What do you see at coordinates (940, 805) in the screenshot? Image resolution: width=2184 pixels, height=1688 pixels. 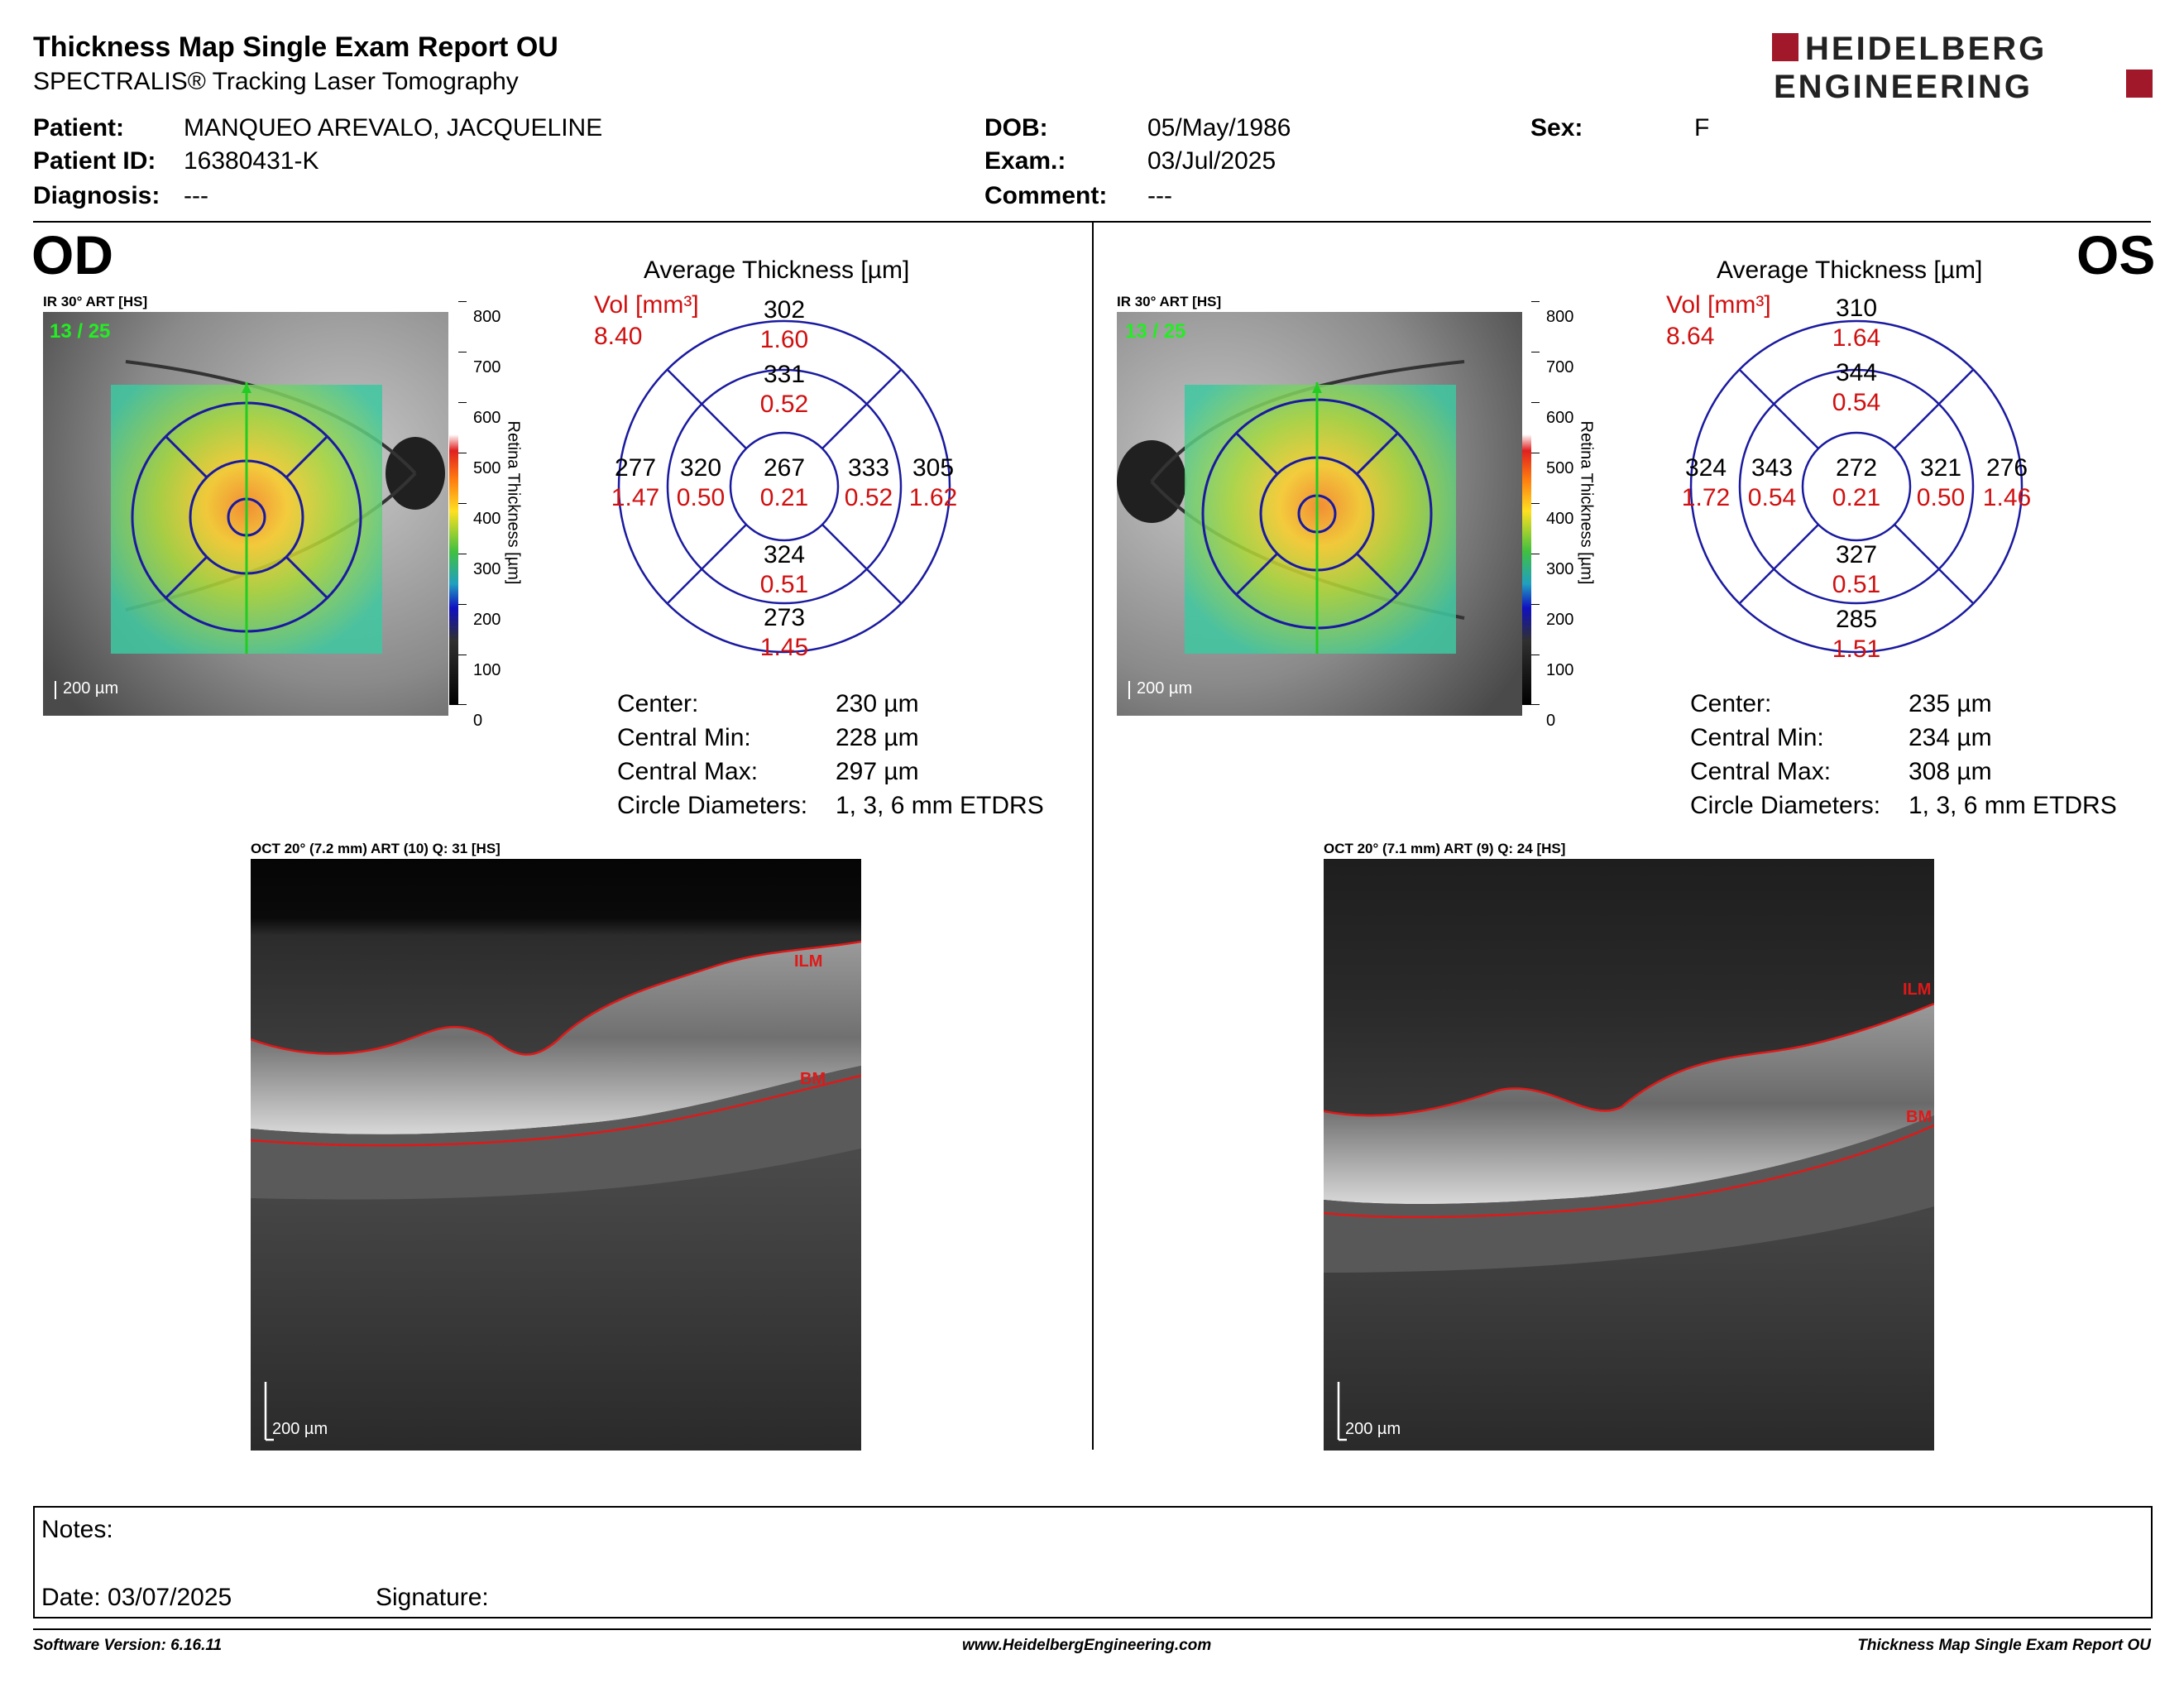 I see `od-circle-diam-value: 1, 3, 6 mm ETDRS` at bounding box center [940, 805].